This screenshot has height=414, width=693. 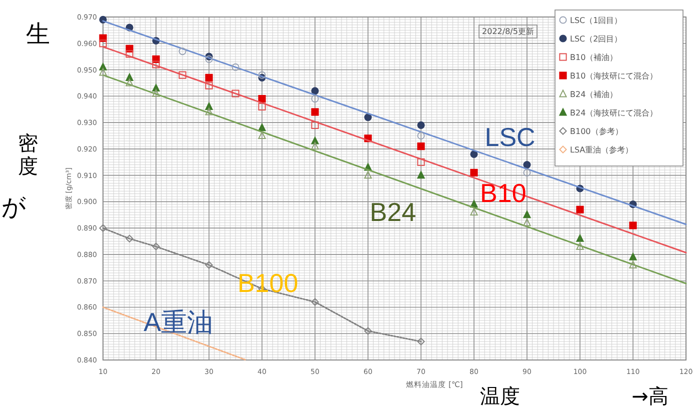 I want to click on legend-label: LSC（2回目）, so click(x=596, y=39).